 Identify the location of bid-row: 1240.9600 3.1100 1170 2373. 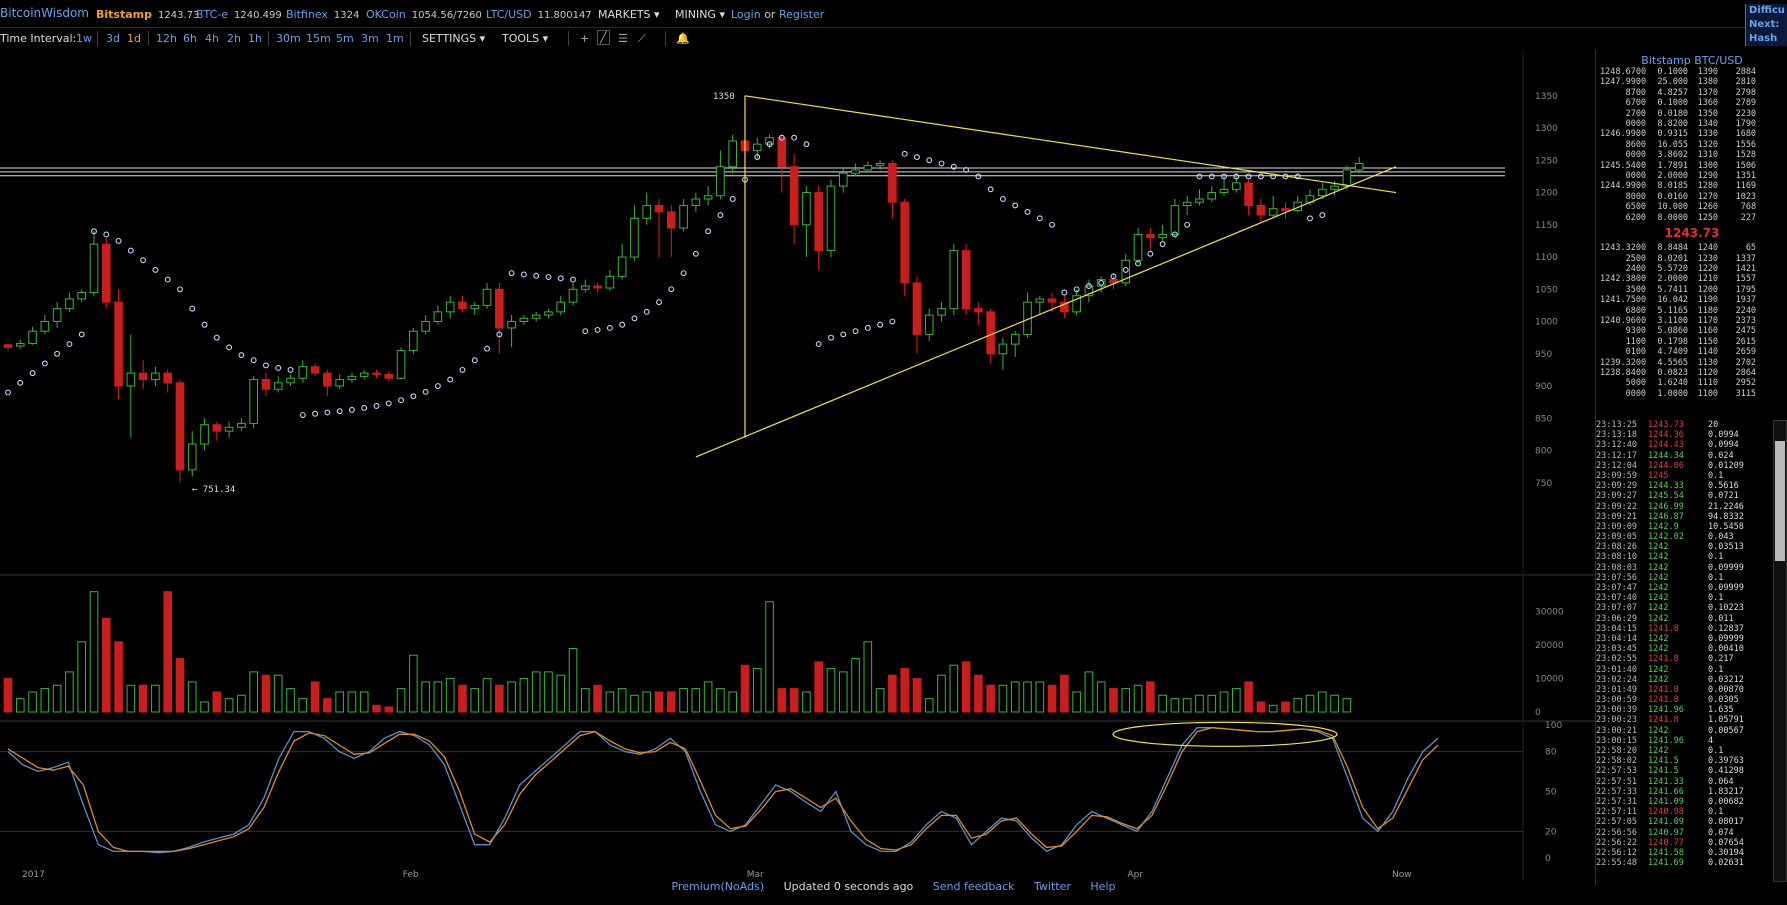
(1680, 321).